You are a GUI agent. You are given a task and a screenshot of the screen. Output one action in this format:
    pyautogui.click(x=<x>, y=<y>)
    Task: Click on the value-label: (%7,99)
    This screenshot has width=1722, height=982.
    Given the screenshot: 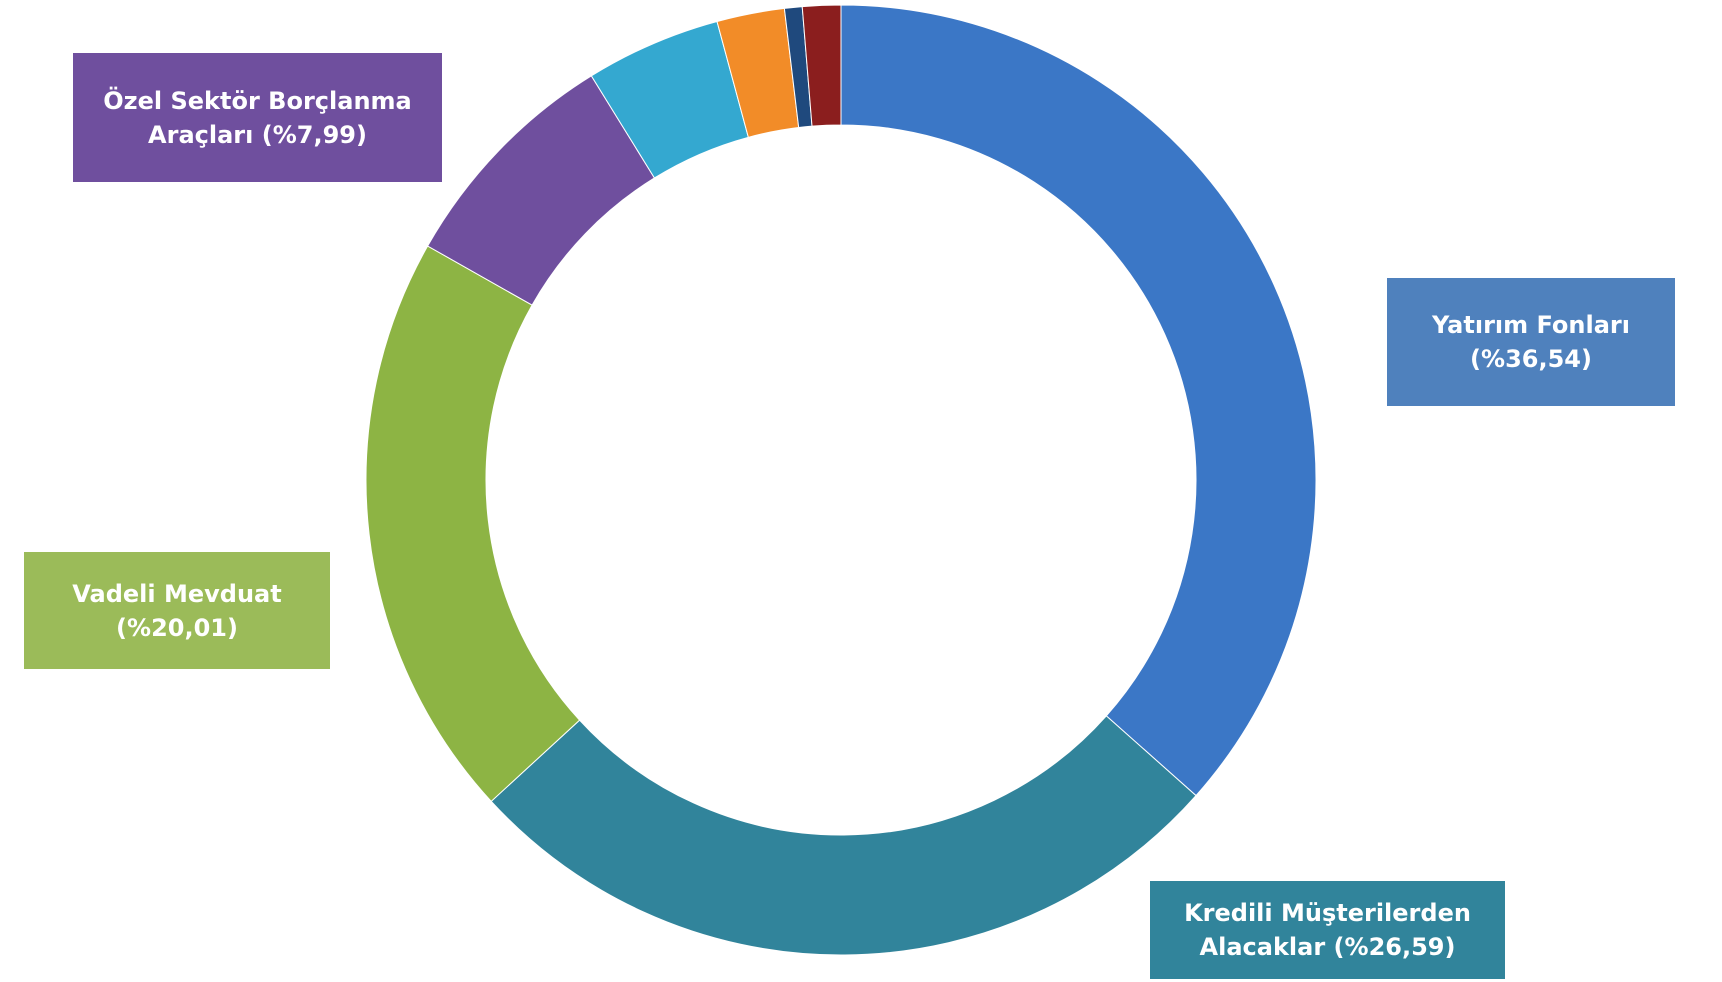 What is the action you would take?
    pyautogui.click(x=314, y=134)
    